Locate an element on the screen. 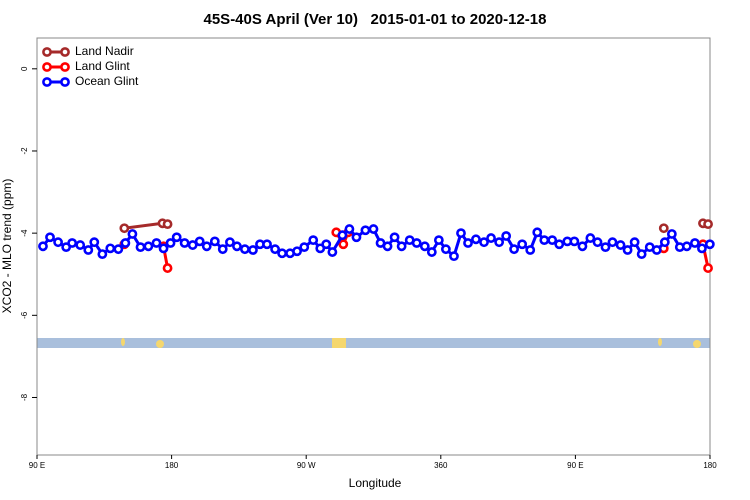 This screenshot has width=750, height=500. land-ocean-strip is located at coordinates (373, 343).